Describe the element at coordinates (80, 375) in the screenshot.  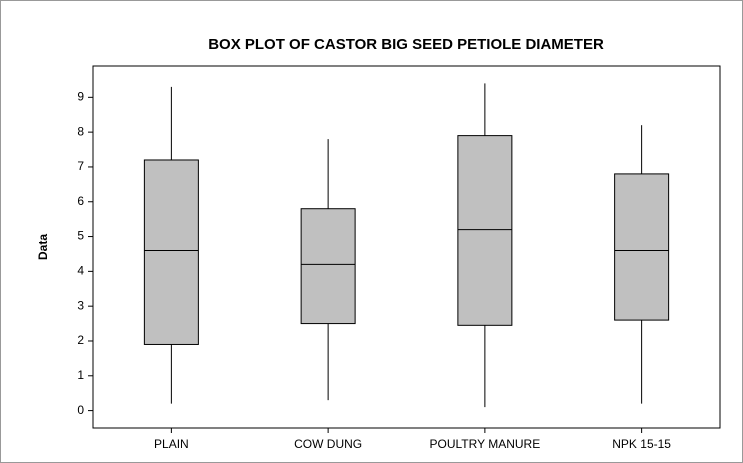
I see `y-tick-label: 1` at that location.